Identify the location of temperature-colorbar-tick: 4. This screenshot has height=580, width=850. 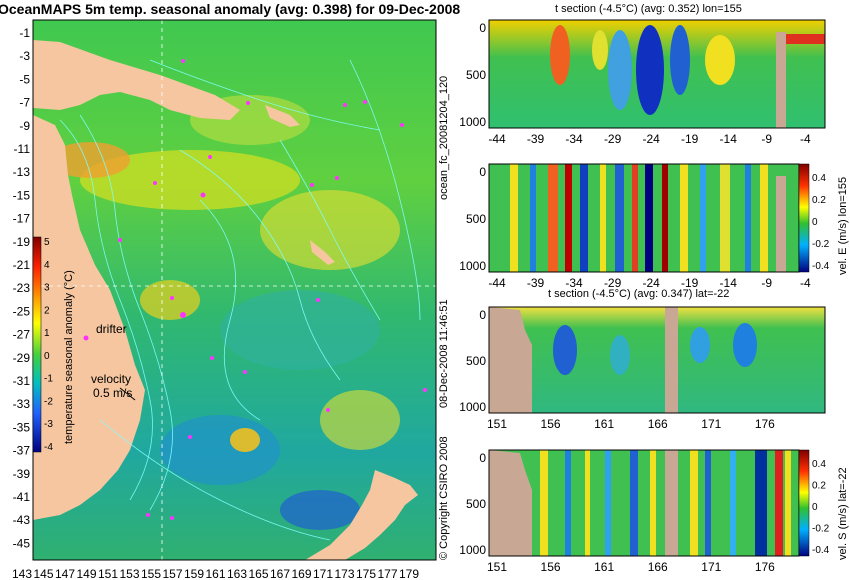
(47, 265).